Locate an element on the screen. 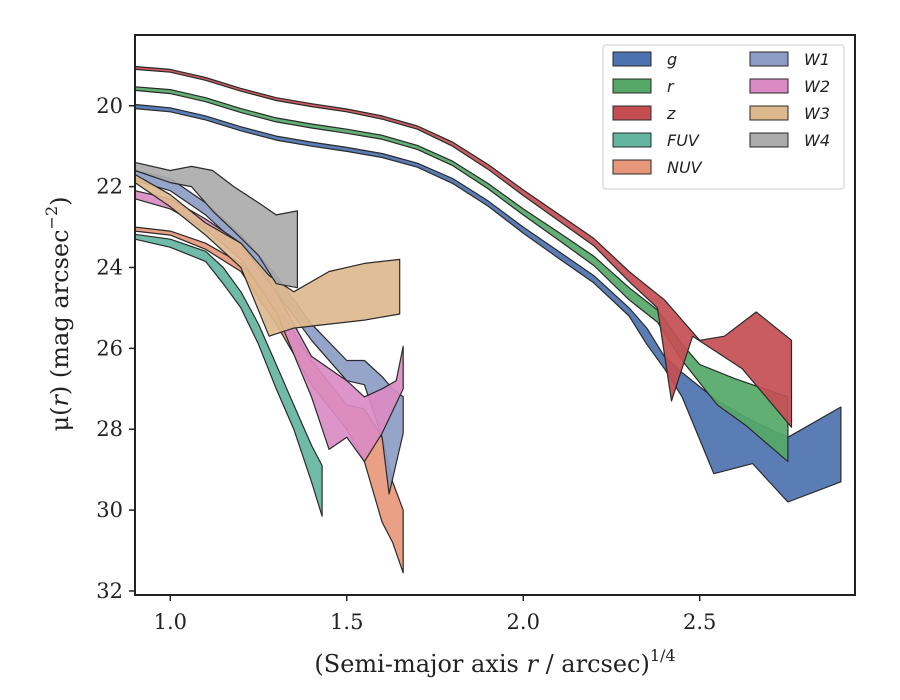 Image resolution: width=900 pixels, height=700 pixels. y-axis: 20 22 24 26 28 30 32 is located at coordinates (115, 348).